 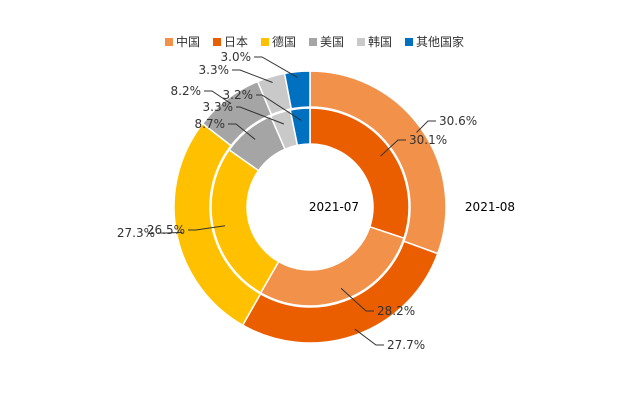 What do you see at coordinates (186, 91) in the screenshot?
I see `outer-data-label-4: 8.2%` at bounding box center [186, 91].